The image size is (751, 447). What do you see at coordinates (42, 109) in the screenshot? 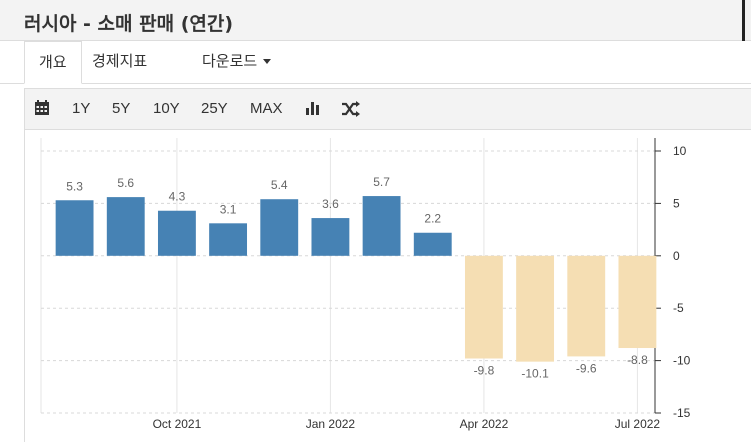
I see `calendar-icon` at bounding box center [42, 109].